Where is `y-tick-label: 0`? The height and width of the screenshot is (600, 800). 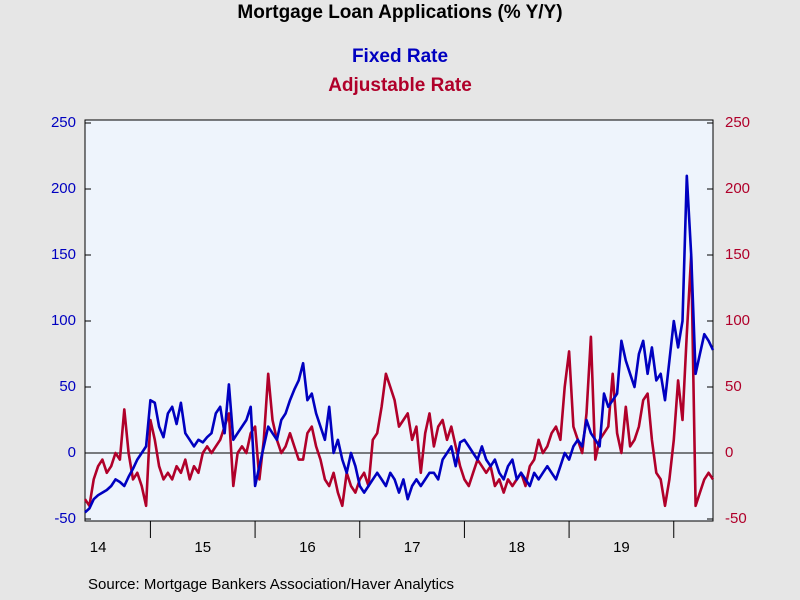 y-tick-label: 0 is located at coordinates (72, 452).